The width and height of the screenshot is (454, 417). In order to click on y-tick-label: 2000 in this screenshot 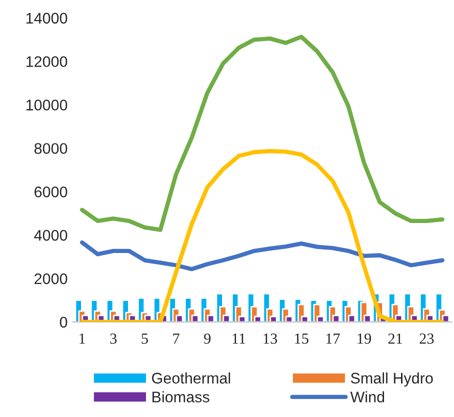, I will do `click(51, 278)`.